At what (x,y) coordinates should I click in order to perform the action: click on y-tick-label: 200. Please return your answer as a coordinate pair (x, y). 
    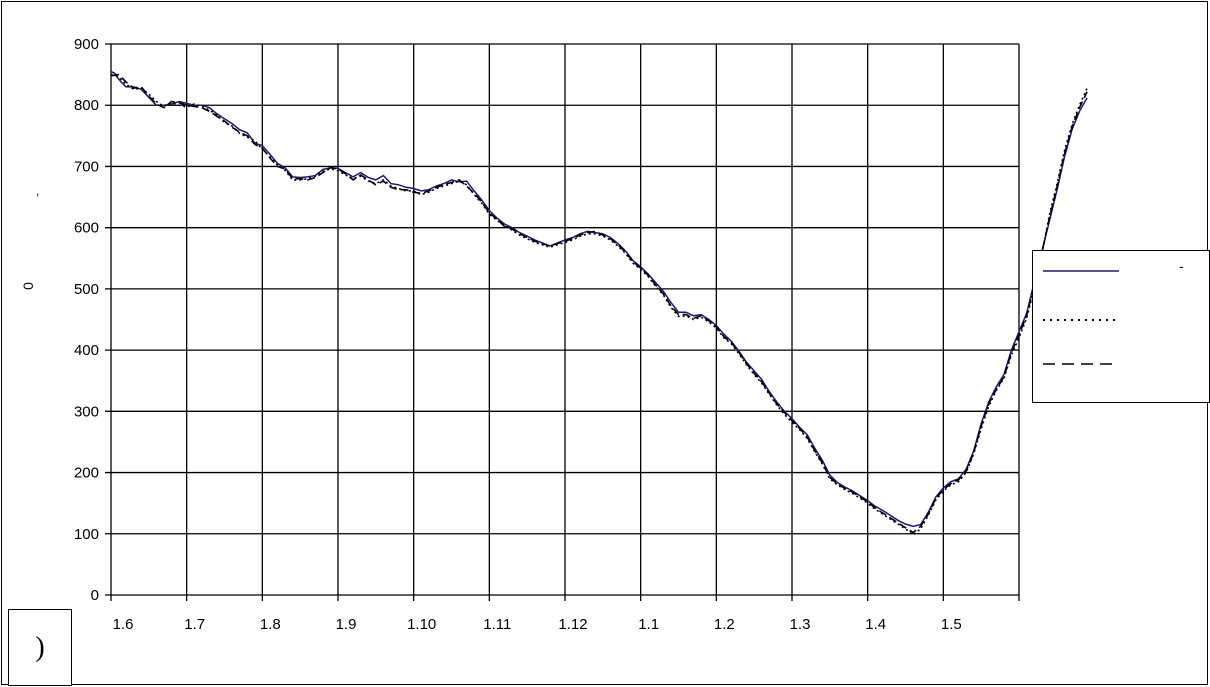
    Looking at the image, I should click on (86, 473).